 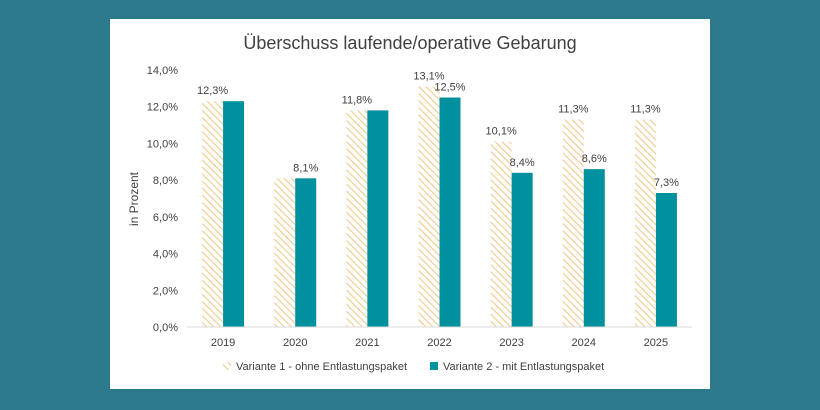 What do you see at coordinates (449, 88) in the screenshot?
I see `data-label: 12,5%` at bounding box center [449, 88].